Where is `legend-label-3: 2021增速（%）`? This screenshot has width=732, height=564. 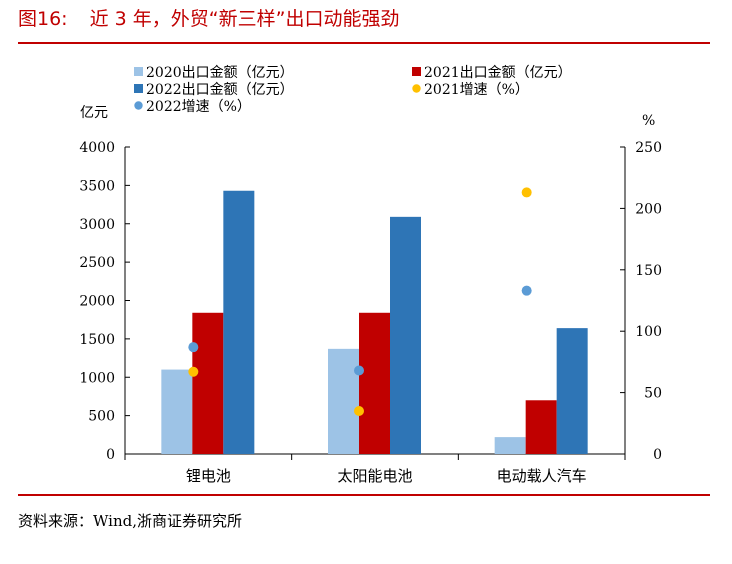 legend-label-3: 2021增速（%） is located at coordinates (476, 90).